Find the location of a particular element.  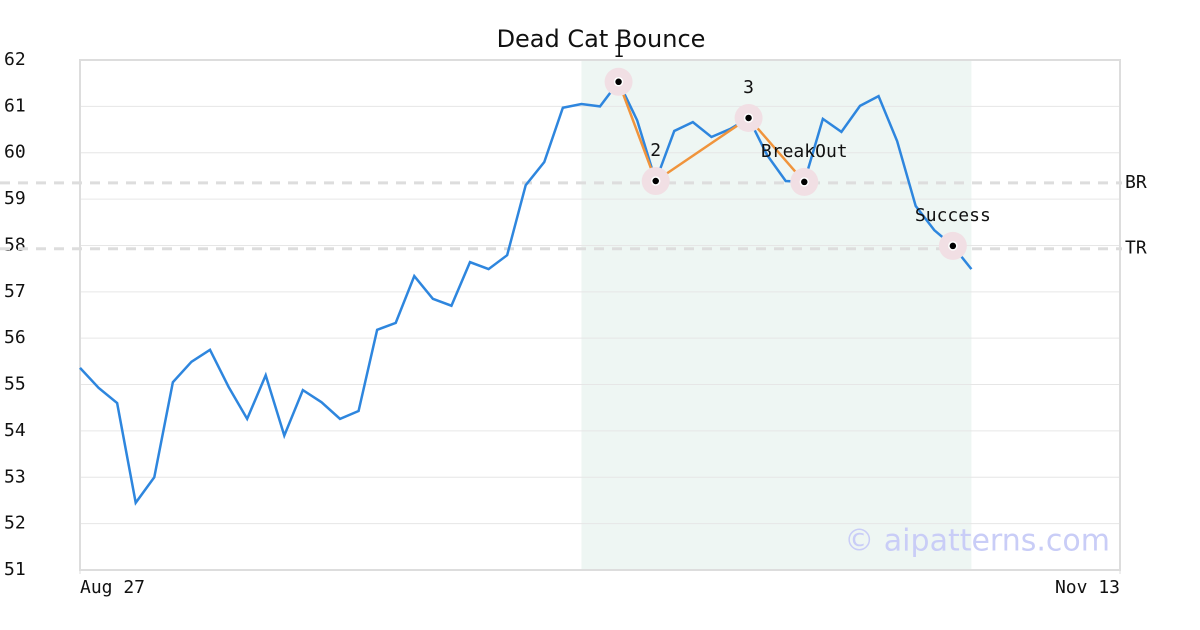

success-label: Success is located at coordinates (953, 215).